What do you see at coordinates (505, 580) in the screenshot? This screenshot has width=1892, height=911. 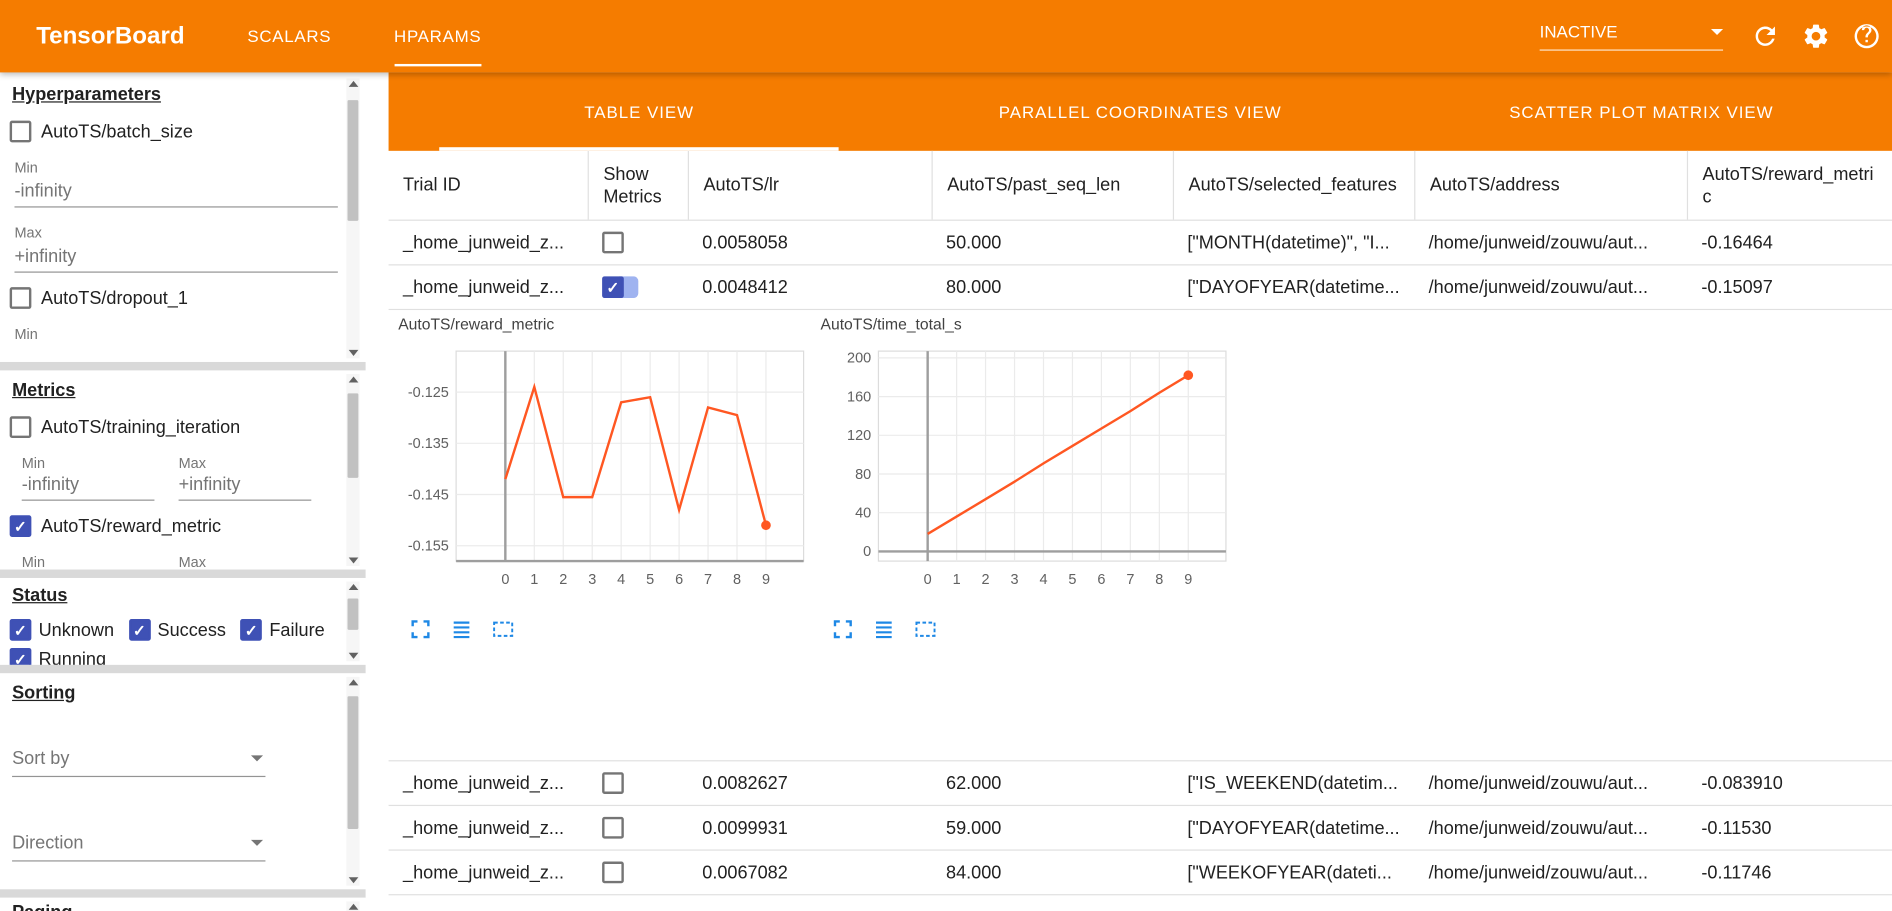 I see `svg-text: 0` at bounding box center [505, 580].